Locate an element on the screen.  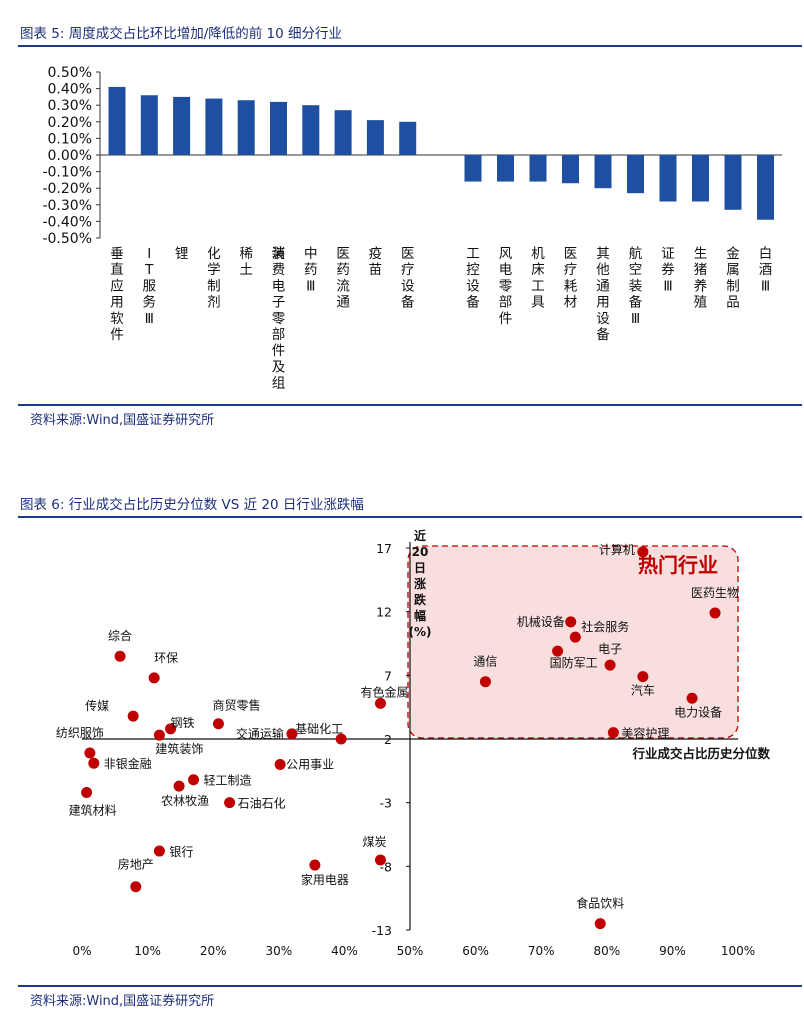
y-tick-label: 2 is located at coordinates (388, 739).